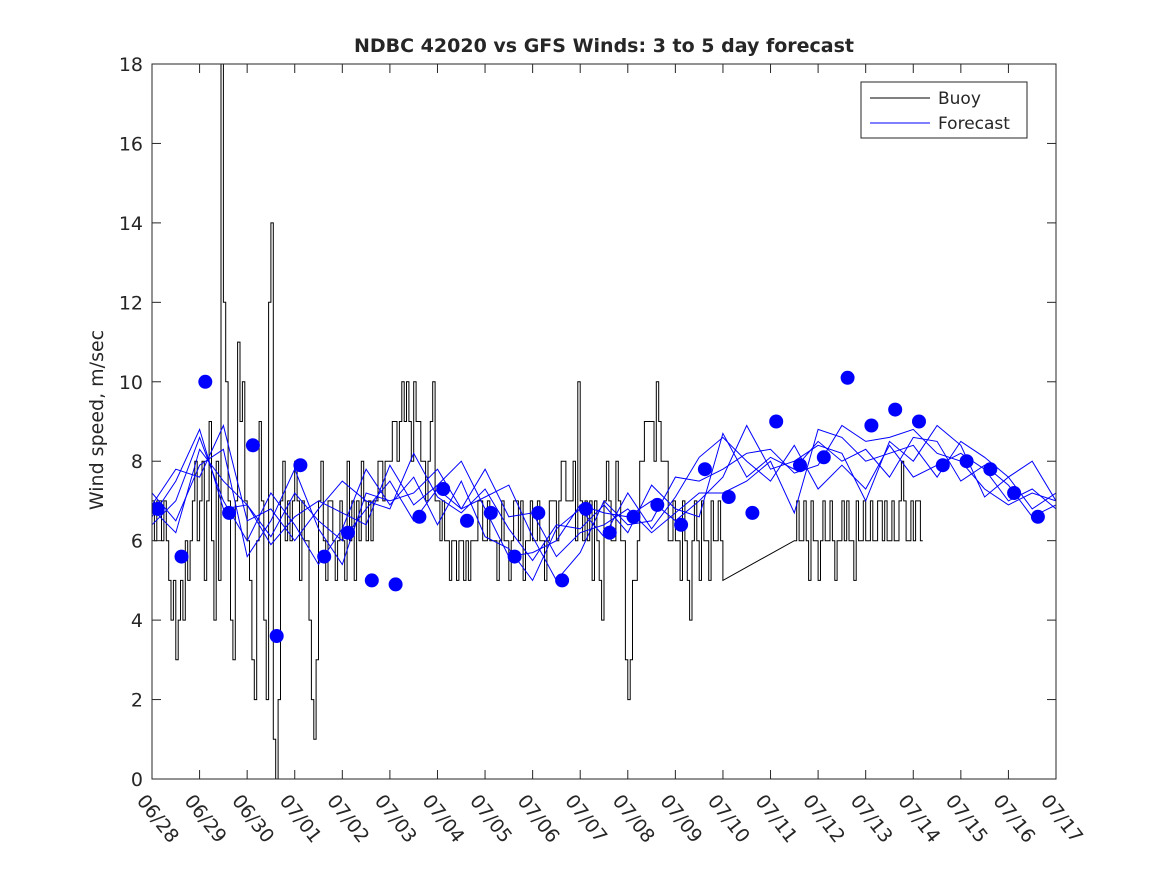  I want to click on legend-box, so click(944, 110).